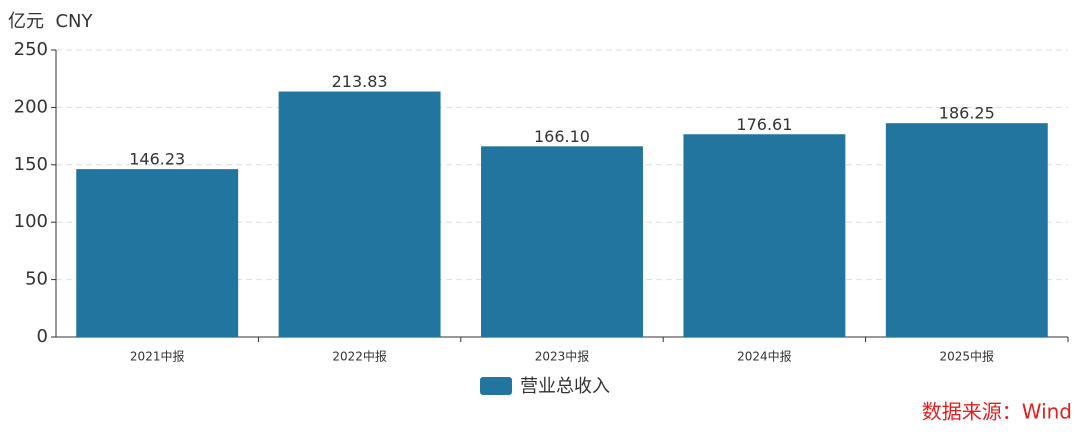 The width and height of the screenshot is (1080, 438). I want to click on x-tick-label: 2025中报, so click(967, 356).